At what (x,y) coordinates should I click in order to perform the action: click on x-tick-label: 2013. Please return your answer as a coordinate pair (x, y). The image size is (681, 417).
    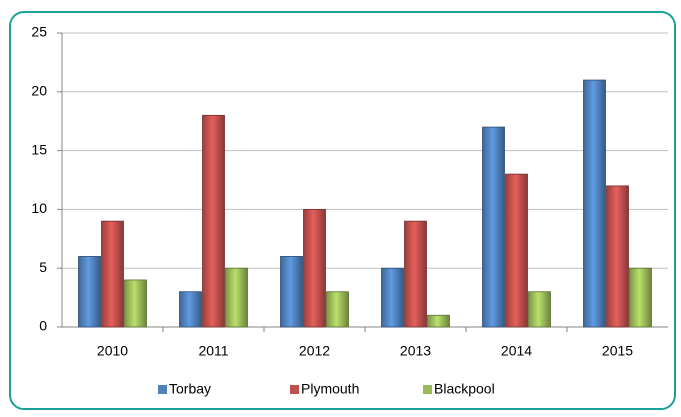
    Looking at the image, I should click on (415, 351).